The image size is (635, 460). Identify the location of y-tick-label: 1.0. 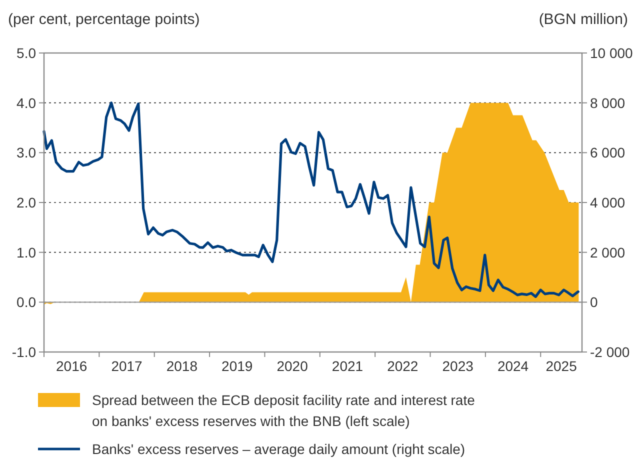
(26, 252).